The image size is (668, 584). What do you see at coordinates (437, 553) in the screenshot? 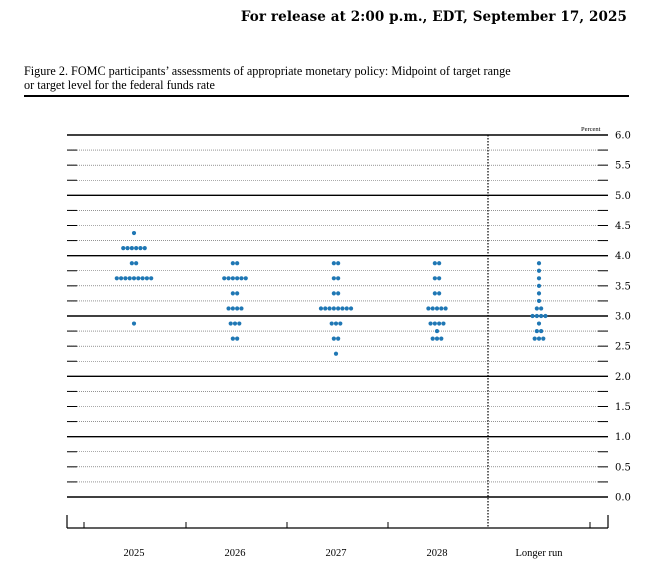
I see `x-category-label: 2028` at bounding box center [437, 553].